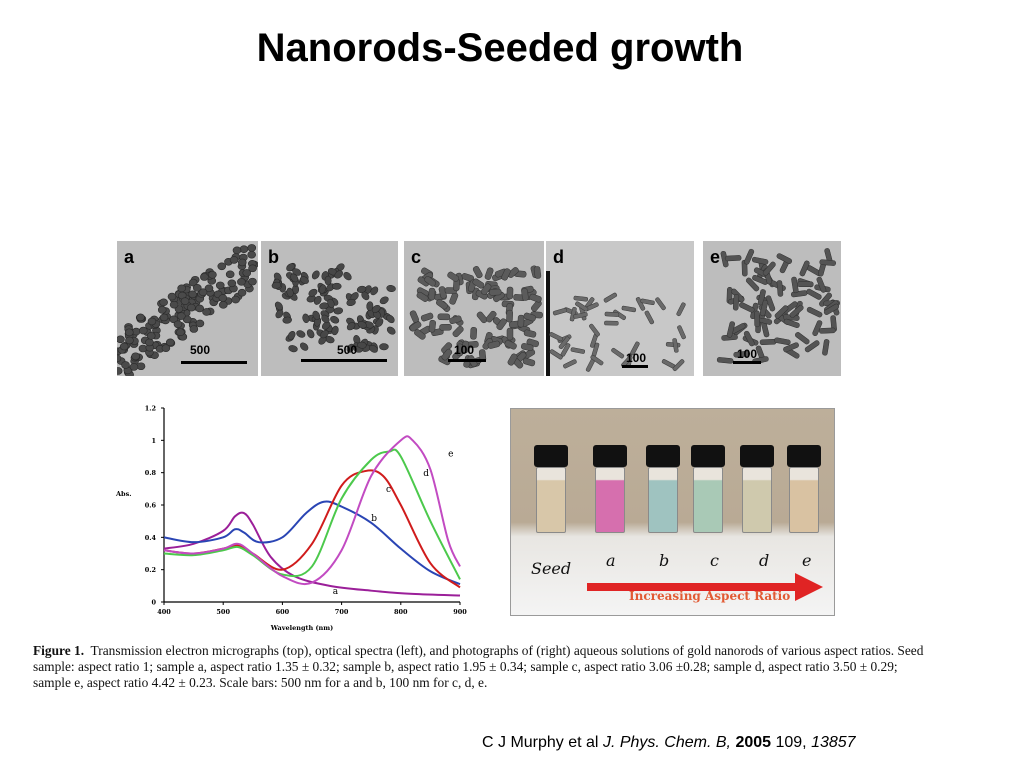  What do you see at coordinates (123, 494) in the screenshot?
I see `y-axis-label: Abs.` at bounding box center [123, 494].